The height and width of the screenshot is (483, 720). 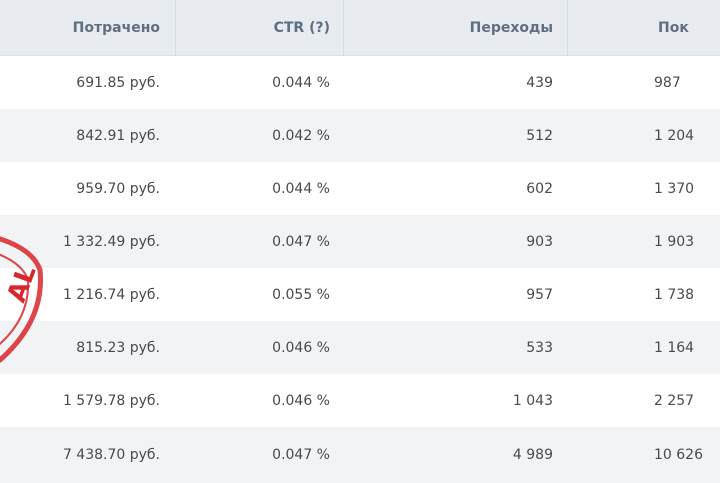 I want to click on cell-clicks: 439, so click(x=539, y=82).